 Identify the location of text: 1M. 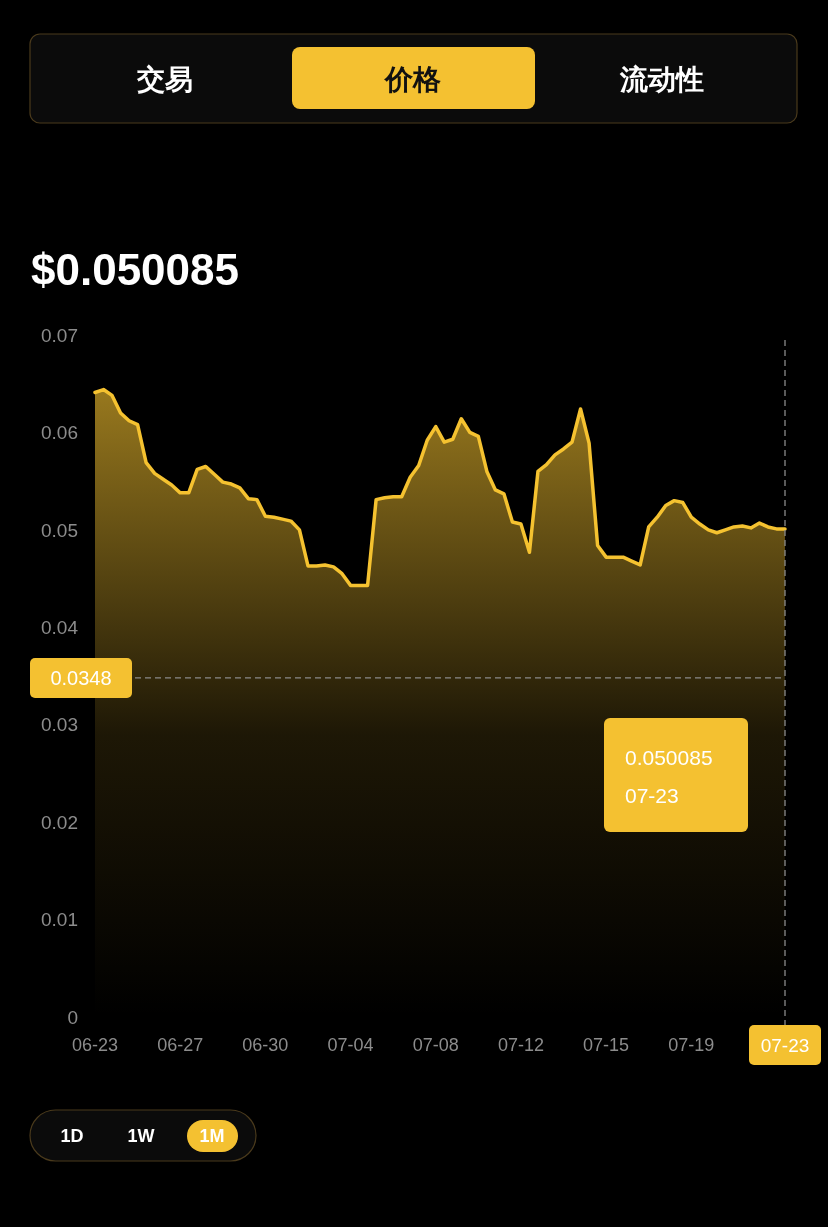
(212, 1136).